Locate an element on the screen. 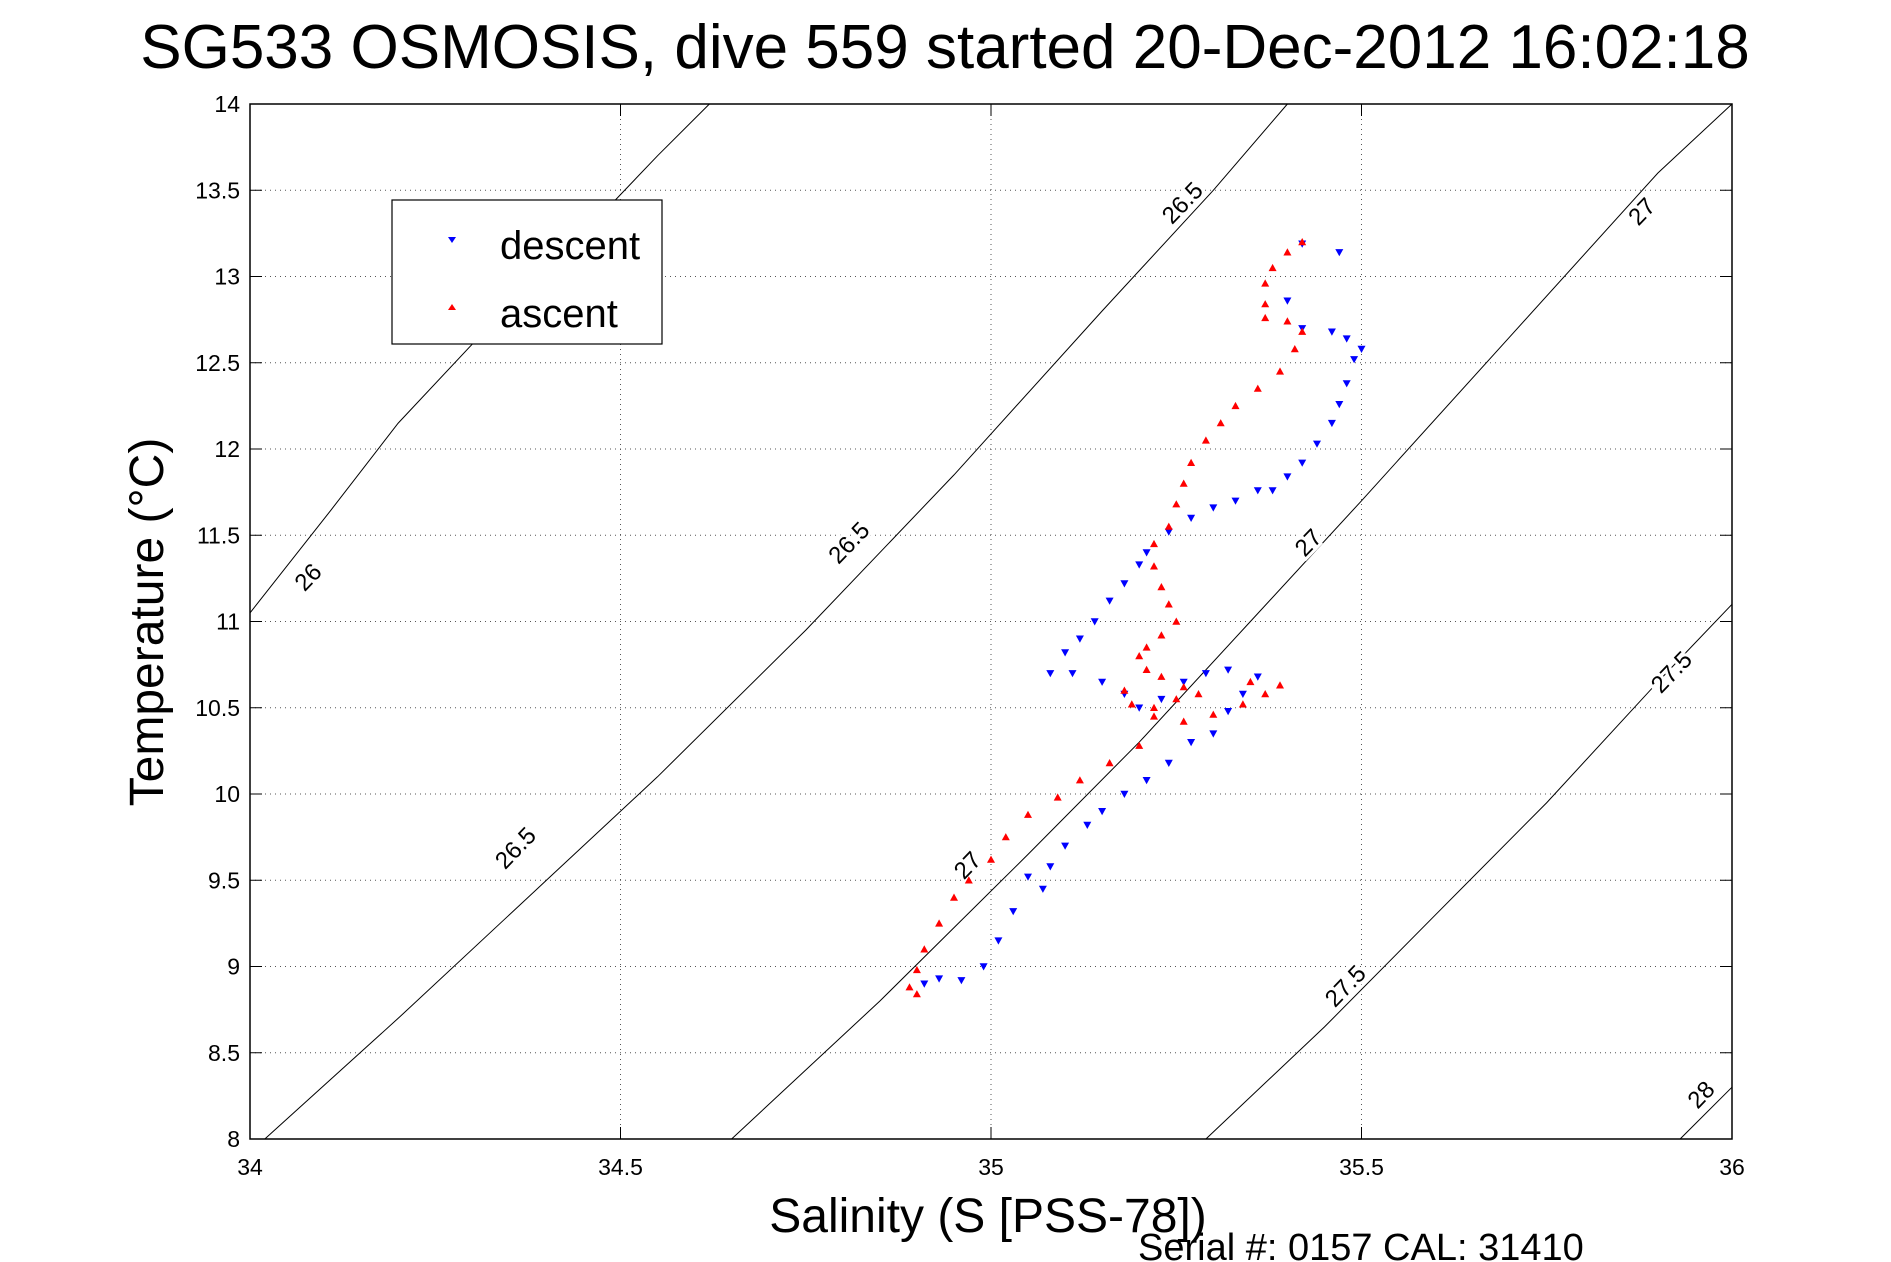 The height and width of the screenshot is (1262, 1891). data-points is located at coordinates (1135, 618).